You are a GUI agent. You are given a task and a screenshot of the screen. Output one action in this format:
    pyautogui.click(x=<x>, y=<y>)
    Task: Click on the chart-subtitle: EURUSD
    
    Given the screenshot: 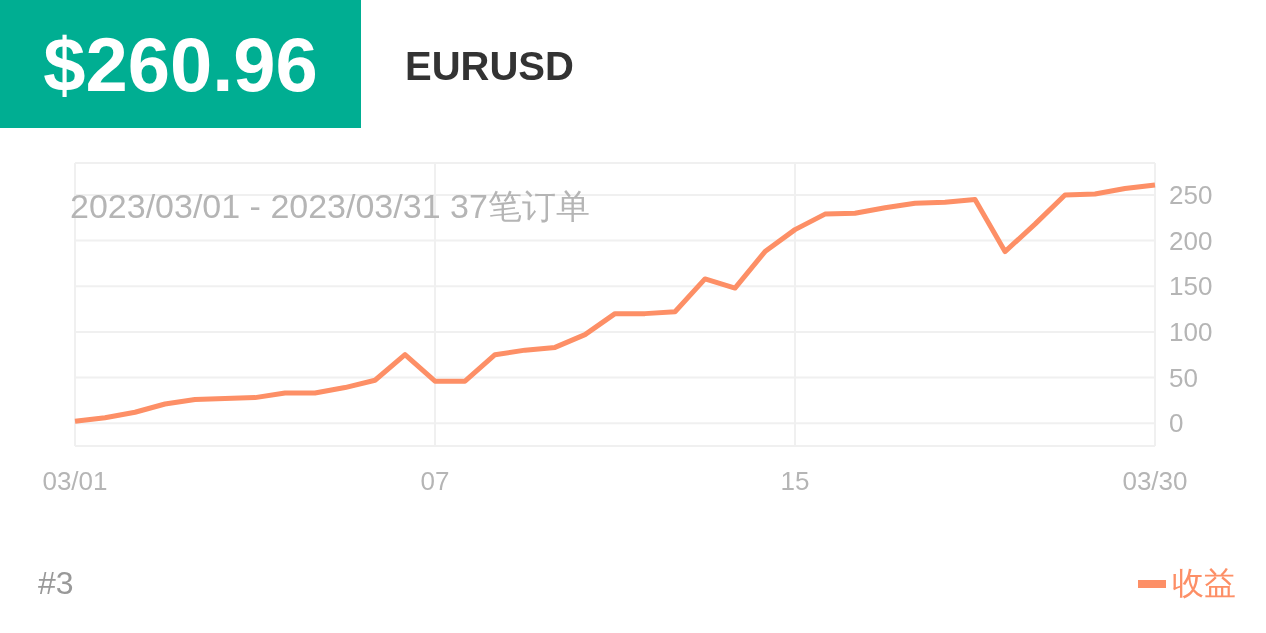 What is the action you would take?
    pyautogui.click(x=489, y=66)
    